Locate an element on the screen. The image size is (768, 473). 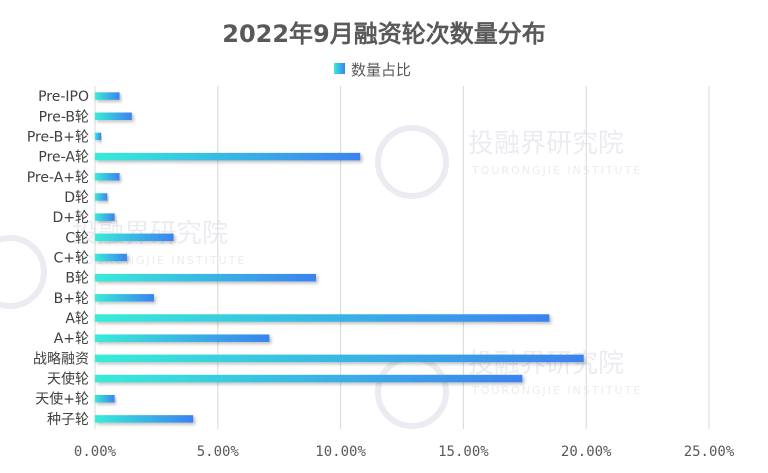
category-label: Pre-A轮 is located at coordinates (63, 158).